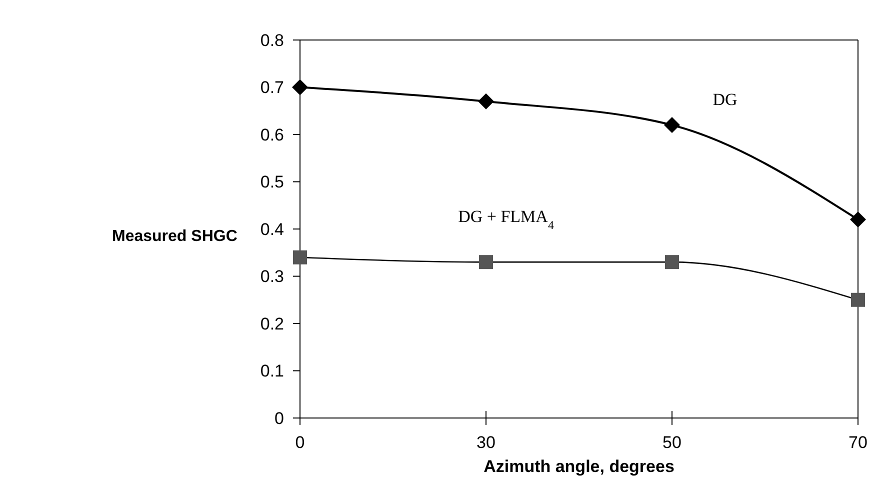  What do you see at coordinates (858, 442) in the screenshot?
I see `x-tick-label: 70` at bounding box center [858, 442].